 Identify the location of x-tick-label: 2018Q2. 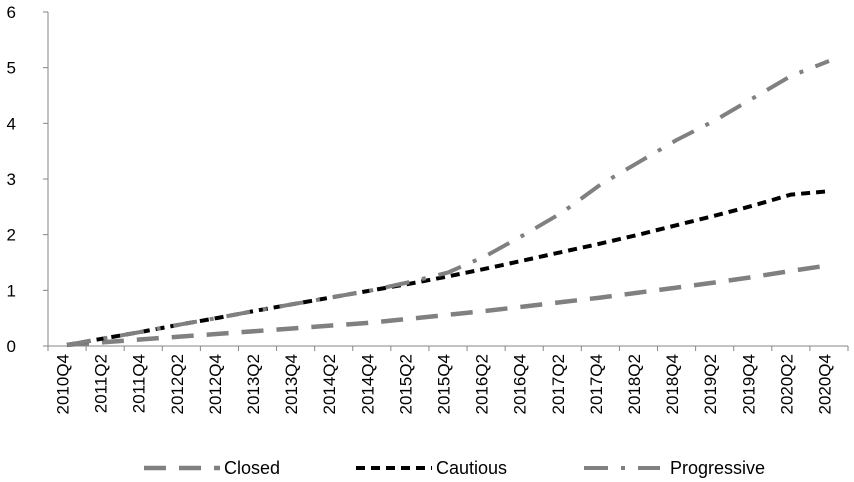
(634, 384).